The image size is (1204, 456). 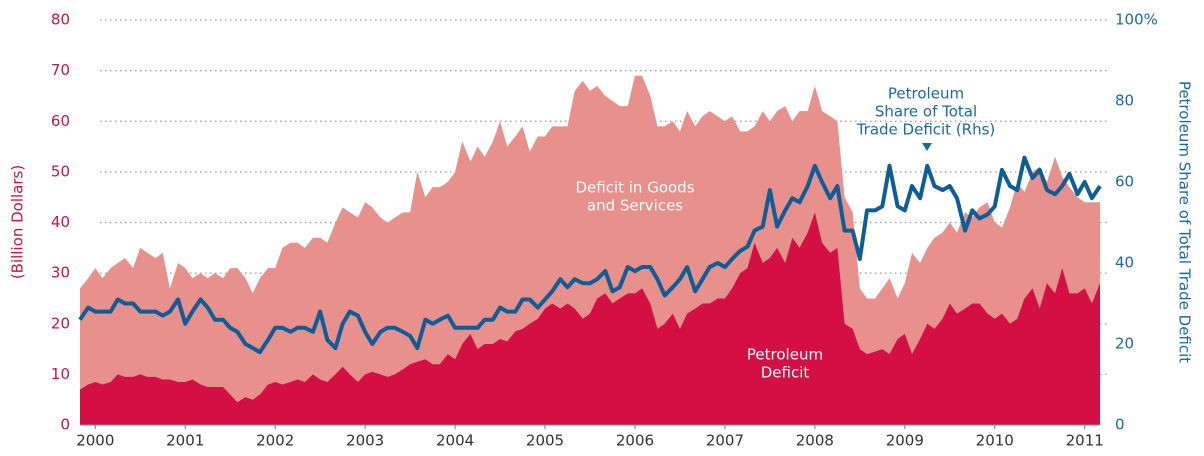 What do you see at coordinates (60, 121) in the screenshot?
I see `y-tick-label: 60` at bounding box center [60, 121].